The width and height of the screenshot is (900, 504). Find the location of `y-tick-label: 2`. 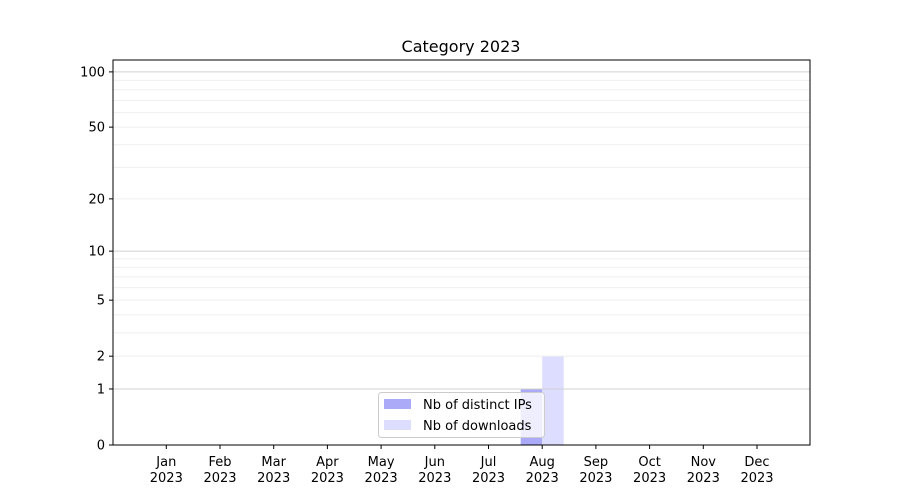

y-tick-label: 2 is located at coordinates (101, 357).